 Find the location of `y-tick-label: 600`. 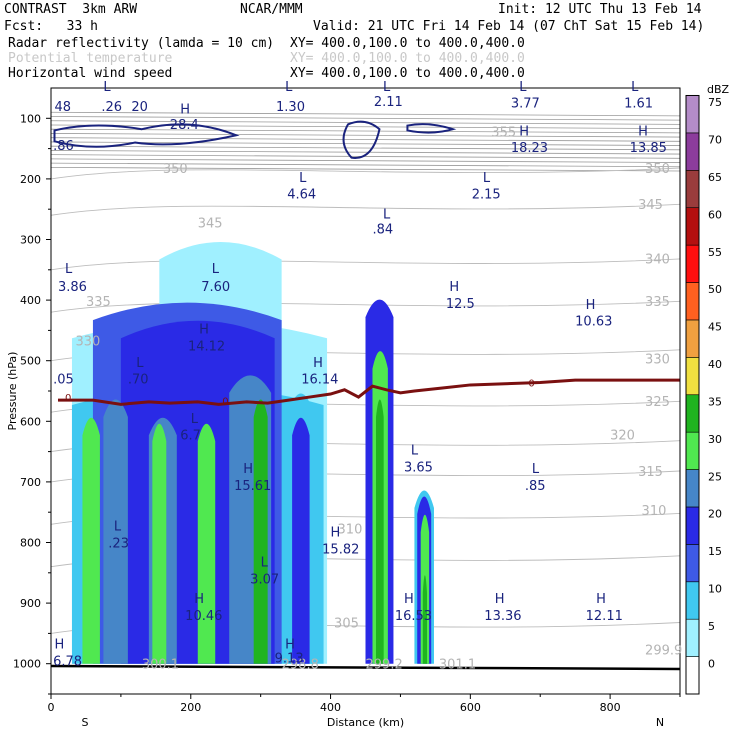

y-tick-label: 600 is located at coordinates (30, 421).